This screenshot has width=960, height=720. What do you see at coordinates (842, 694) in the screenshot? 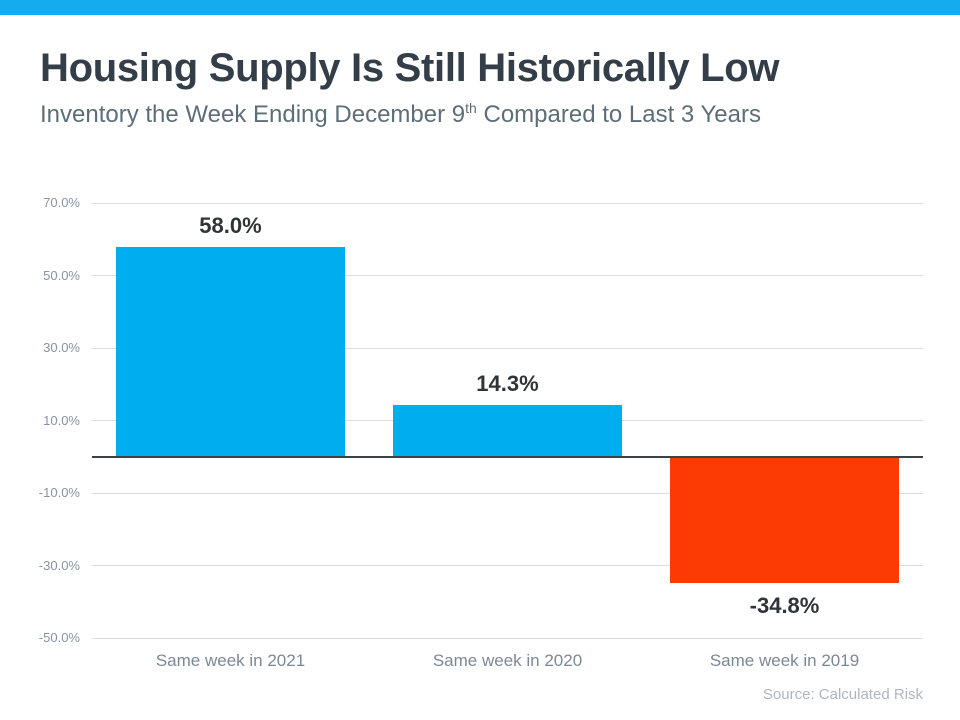
I see `source-credit: Source: Calculated Risk` at bounding box center [842, 694].